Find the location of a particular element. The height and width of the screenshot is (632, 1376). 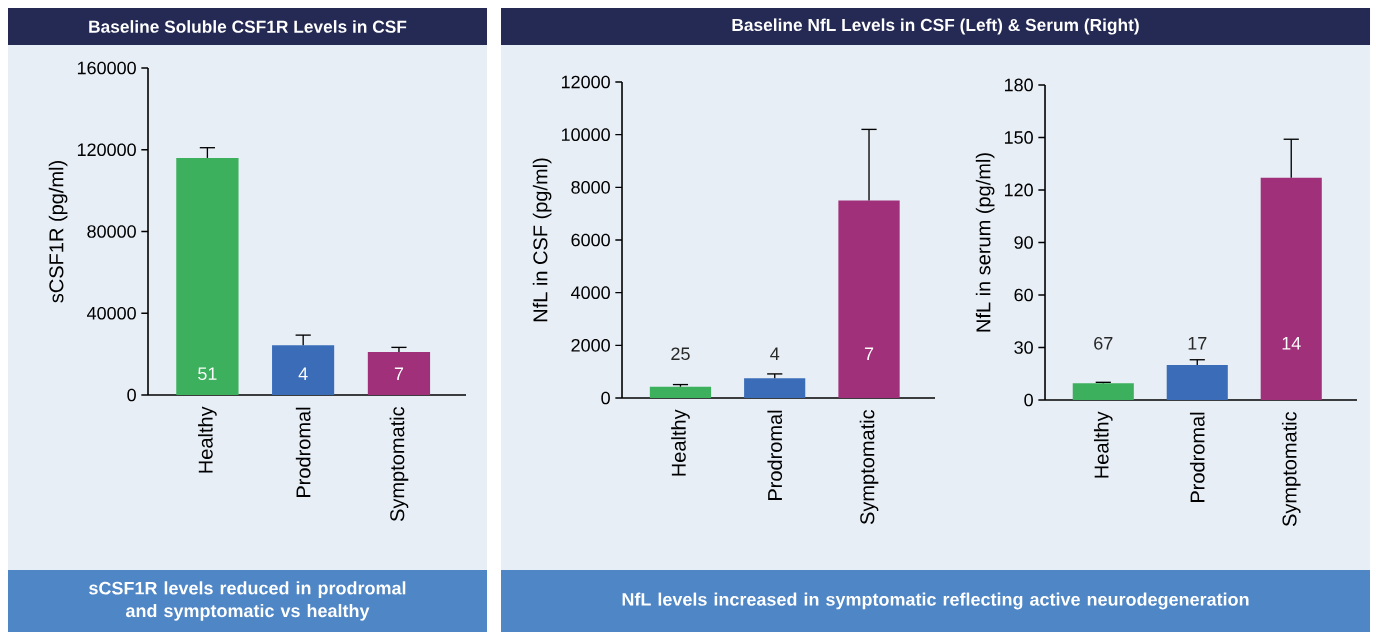

y-tick-label: 120 is located at coordinates (1018, 190).